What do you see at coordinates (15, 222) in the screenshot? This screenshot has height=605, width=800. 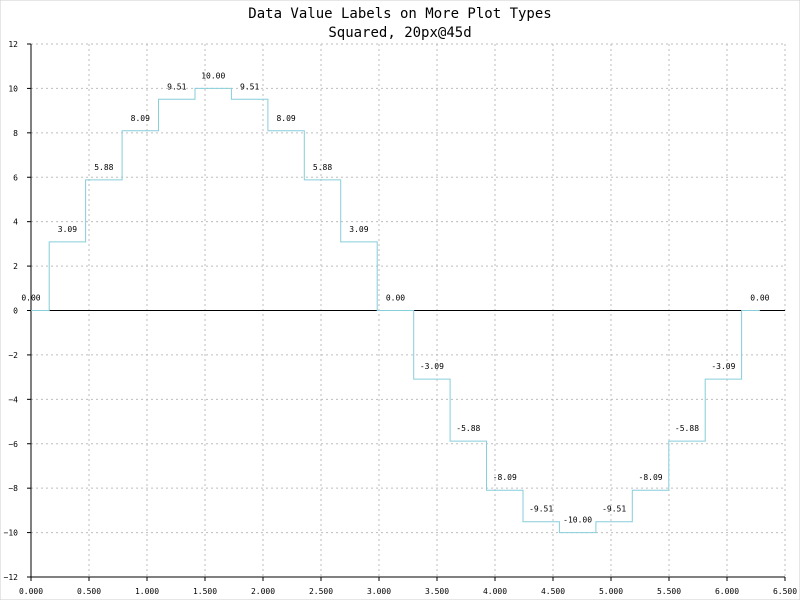 I see `y-tick-label: 4` at bounding box center [15, 222].